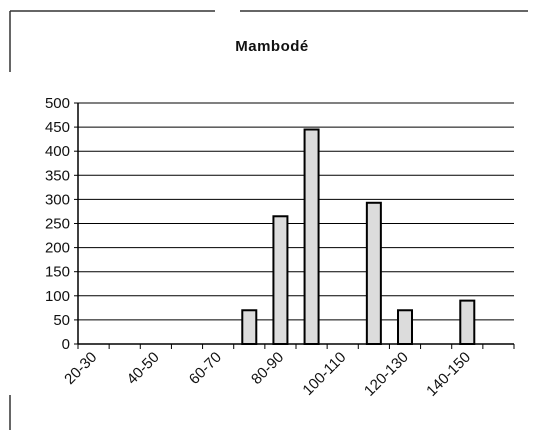 This screenshot has height=443, width=535. Describe the element at coordinates (57, 199) in the screenshot. I see `y-tick-label: 300` at that location.